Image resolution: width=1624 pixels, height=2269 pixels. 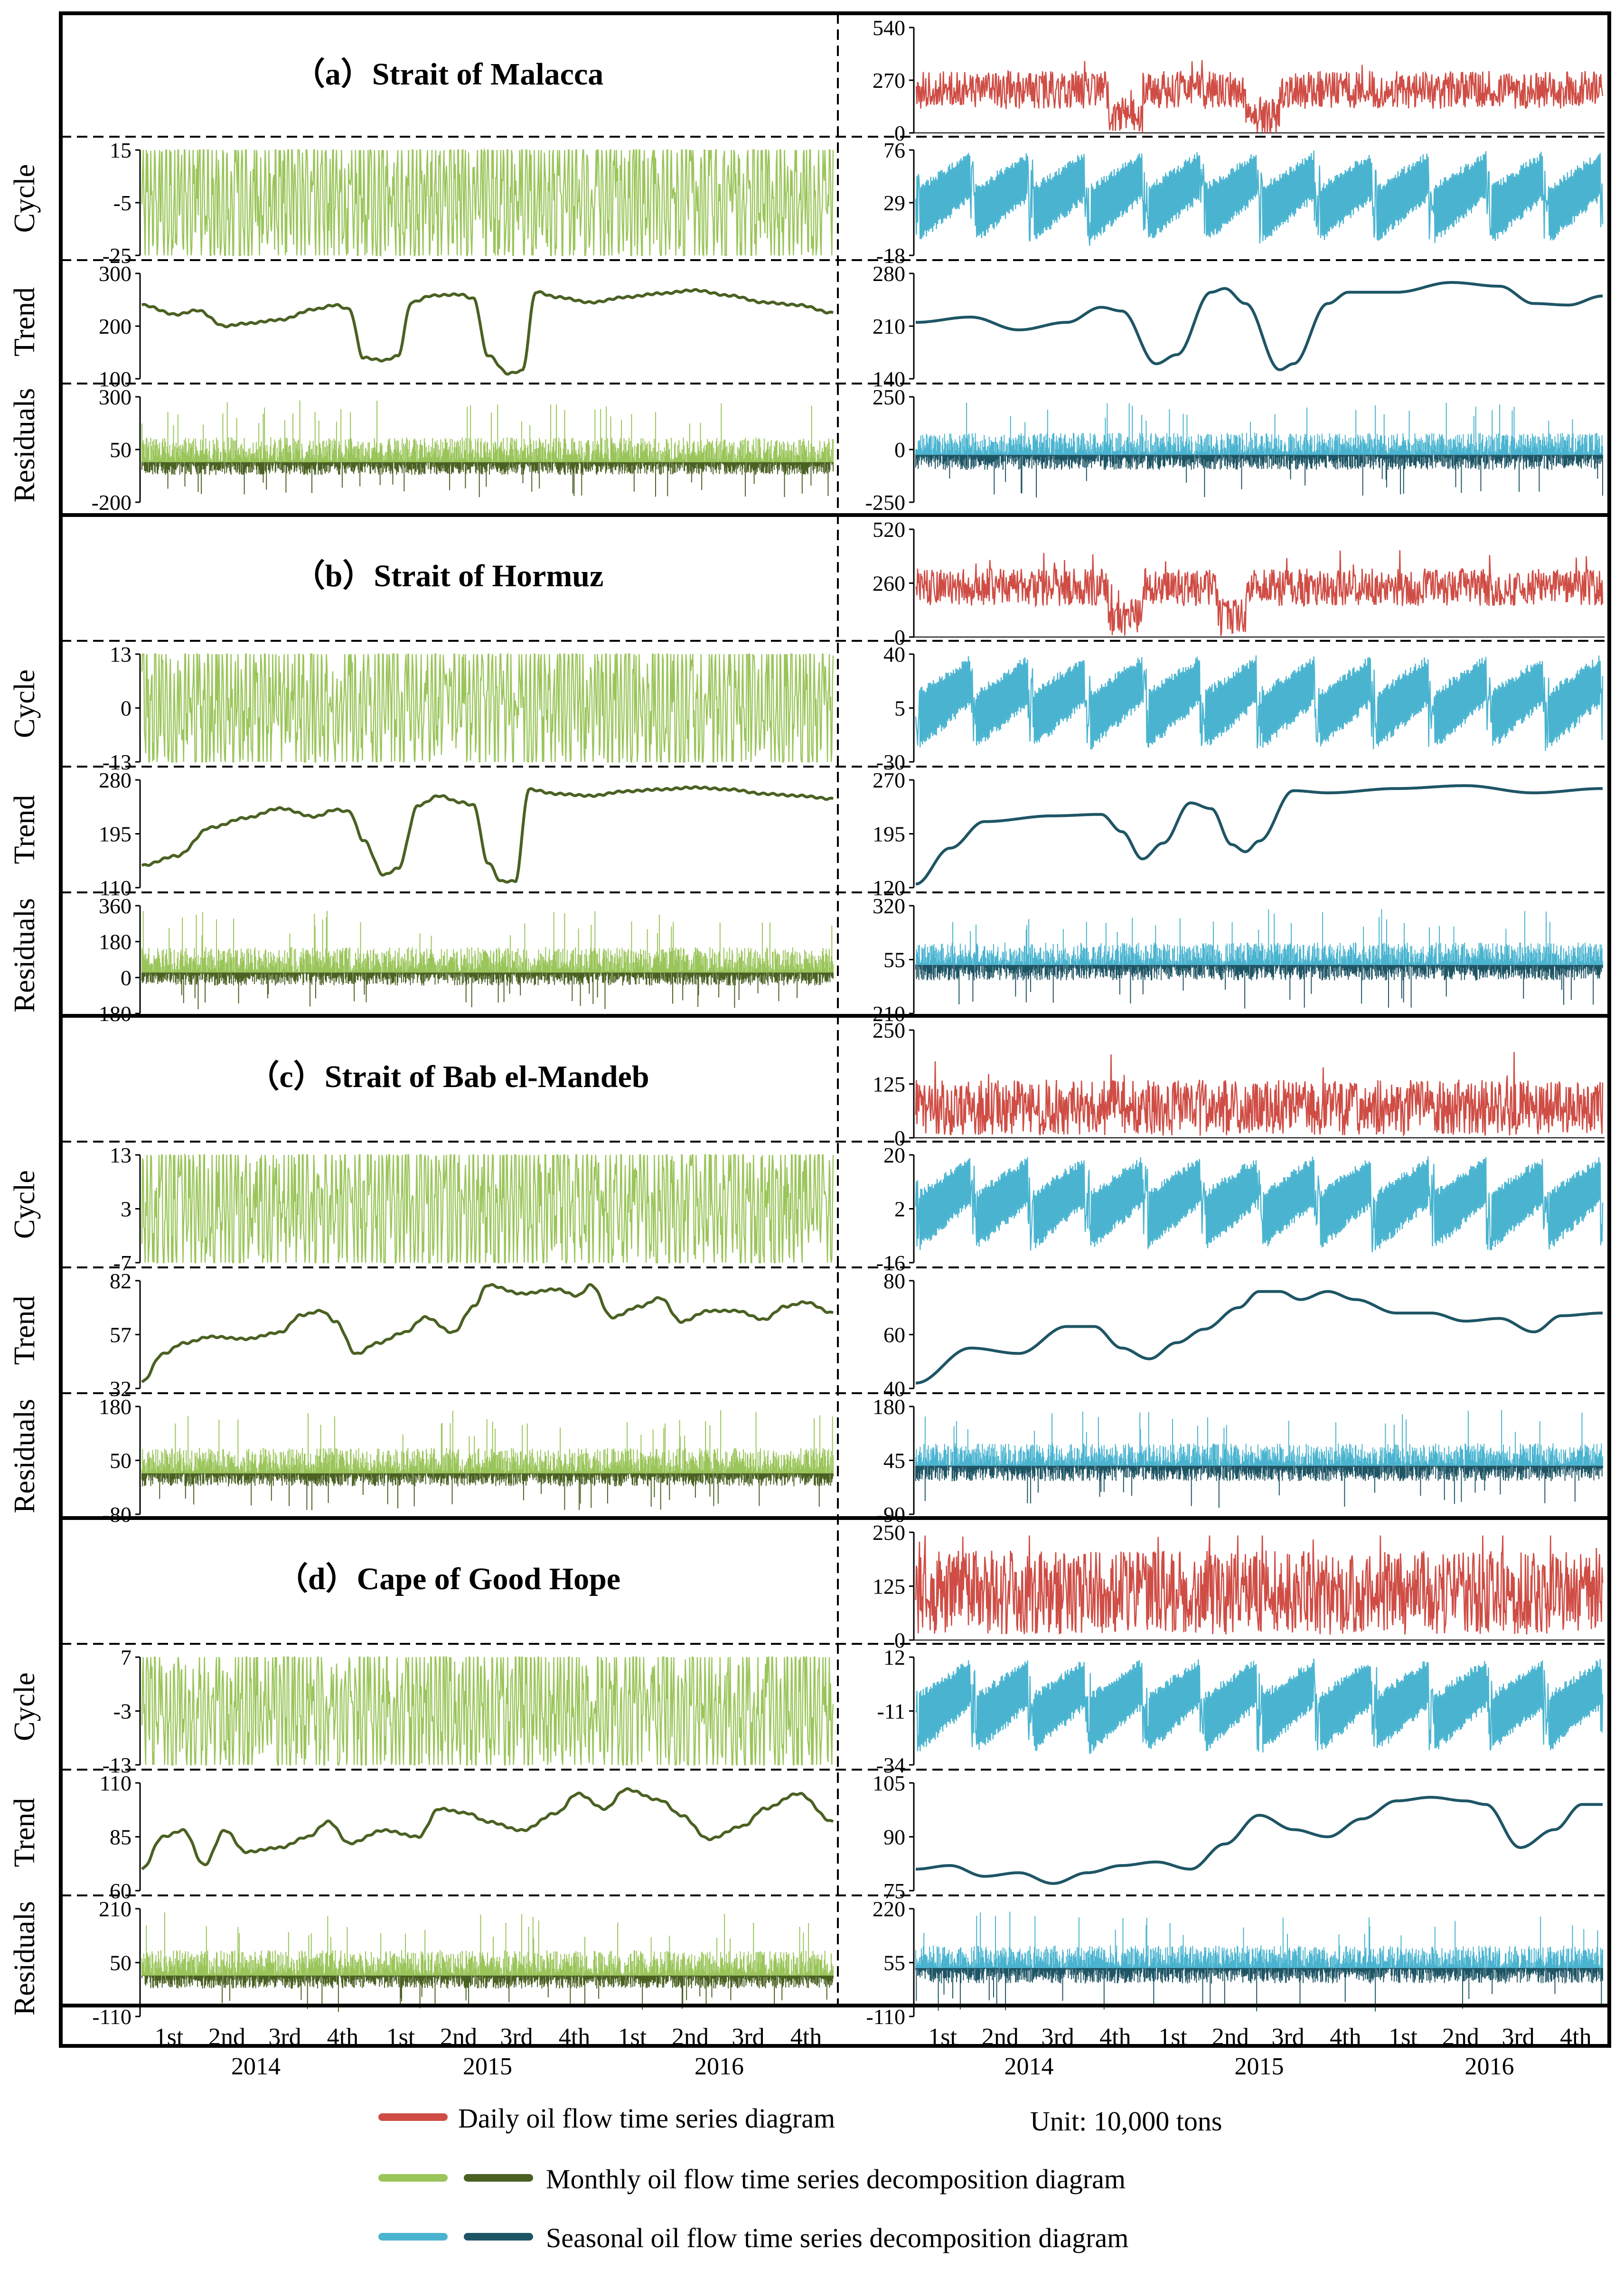 I want to click on y-tick-label: -180, so click(x=111, y=1014).